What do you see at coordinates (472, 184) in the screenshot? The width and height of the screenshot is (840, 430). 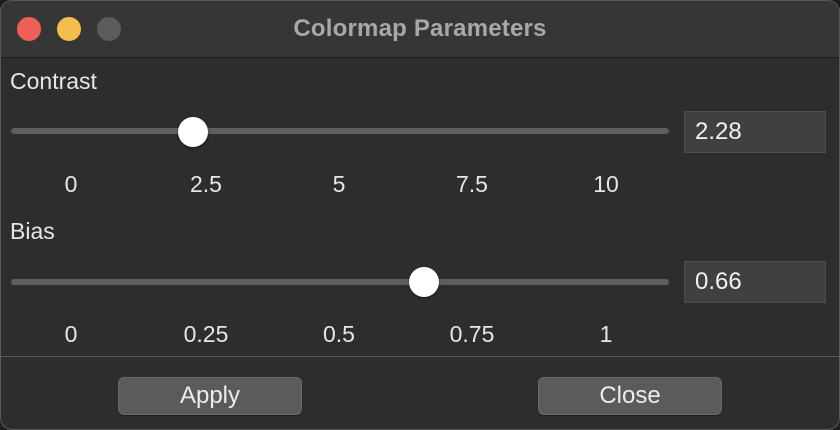 I see `contrast-tick-label: 7.5` at bounding box center [472, 184].